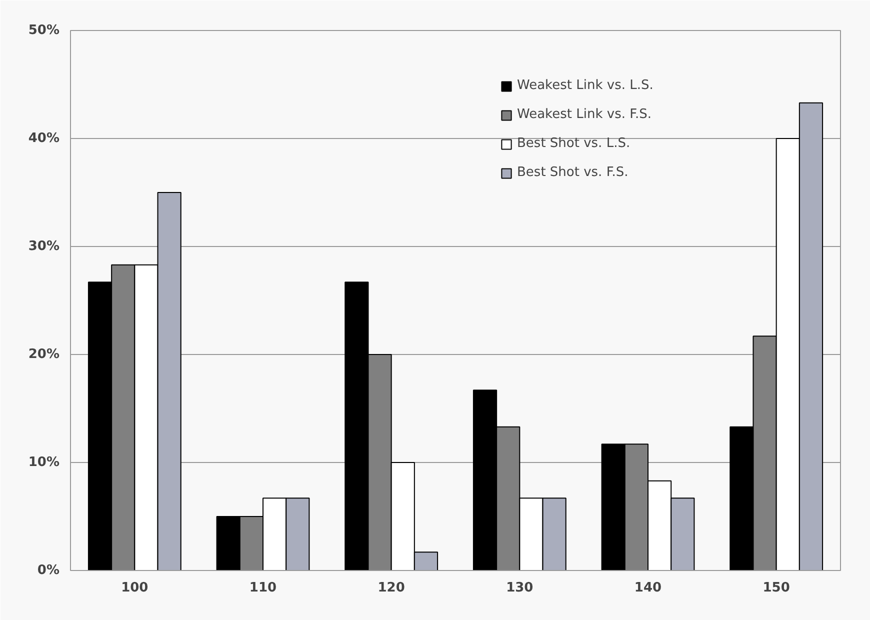 Image resolution: width=879 pixels, height=630 pixels. What do you see at coordinates (263, 588) in the screenshot?
I see `x-tick-label: 110` at bounding box center [263, 588].